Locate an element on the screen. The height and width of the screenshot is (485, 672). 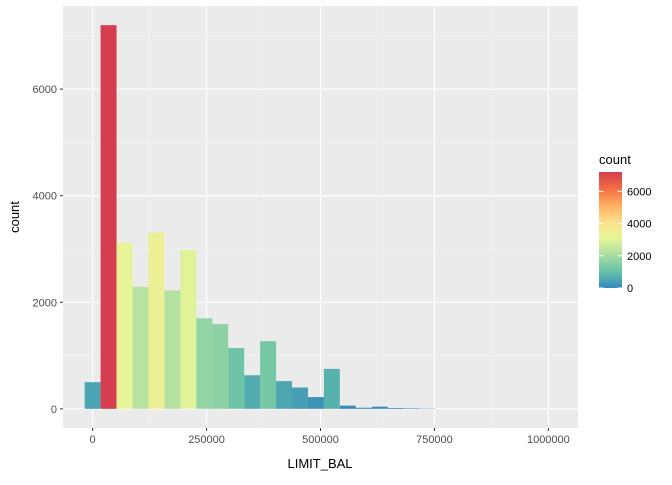
y-tick-label: 6000 is located at coordinates (45, 90).